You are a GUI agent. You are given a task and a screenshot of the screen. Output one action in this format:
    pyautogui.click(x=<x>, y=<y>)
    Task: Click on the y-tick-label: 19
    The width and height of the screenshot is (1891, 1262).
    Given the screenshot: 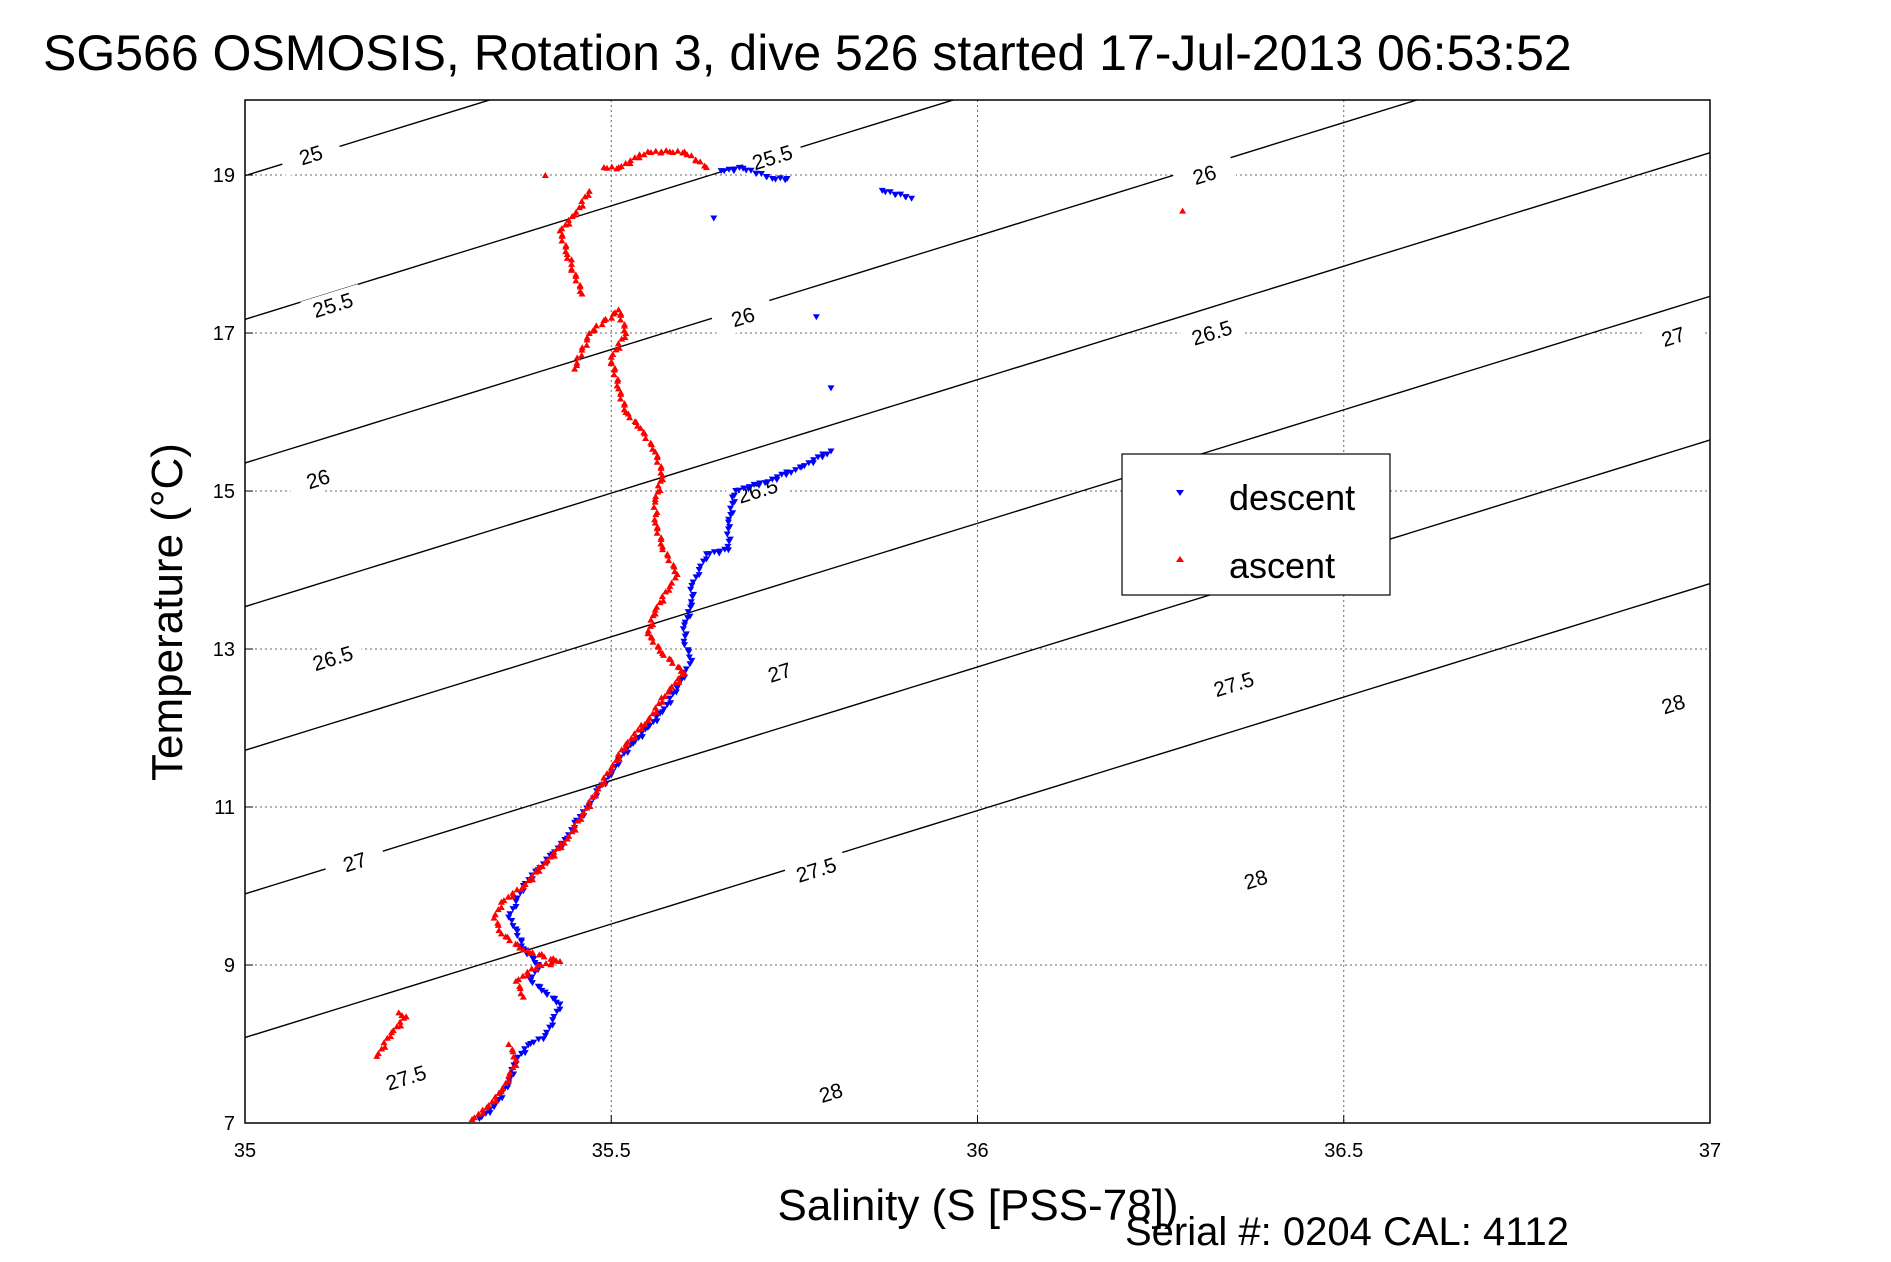 What is the action you would take?
    pyautogui.click(x=224, y=176)
    